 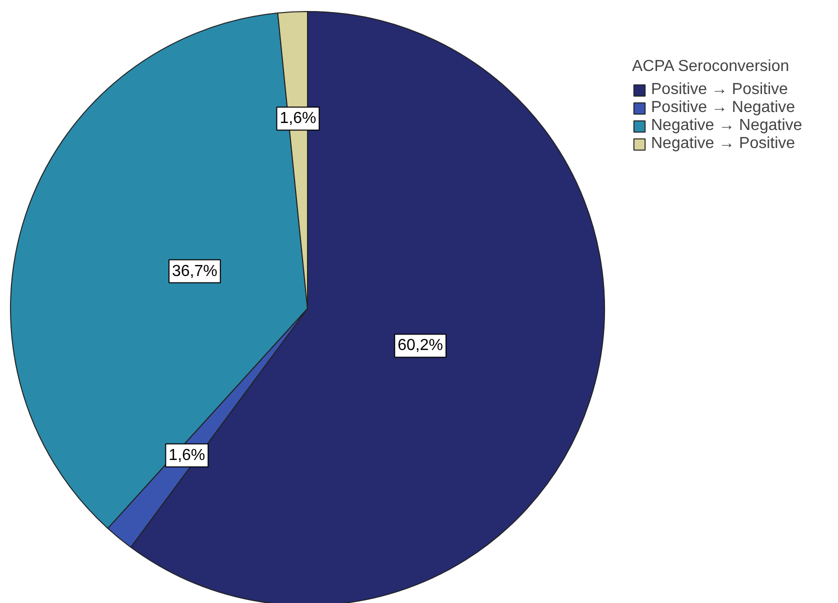 I want to click on data-label: 60,2%, so click(x=421, y=345).